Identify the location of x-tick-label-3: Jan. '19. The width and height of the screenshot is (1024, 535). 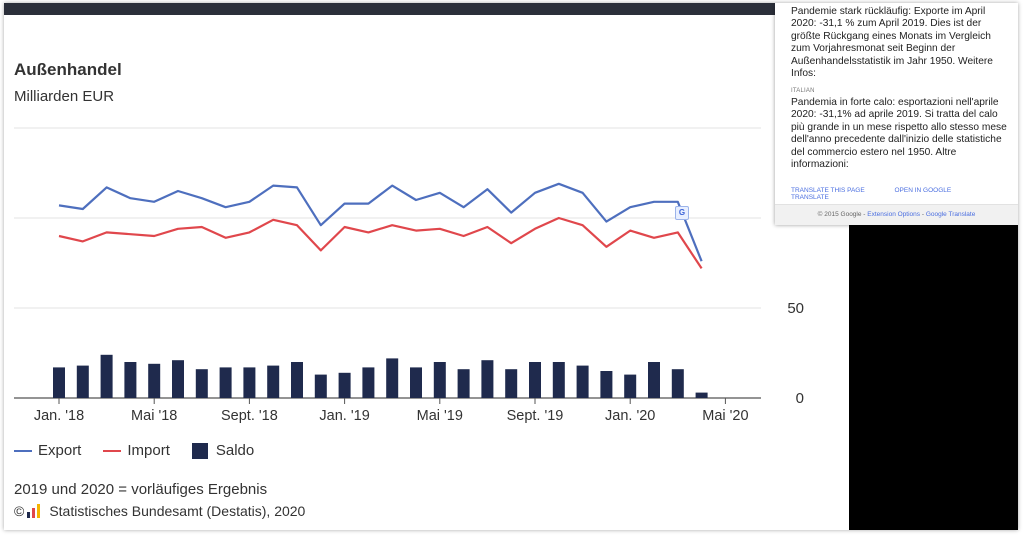
(344, 416).